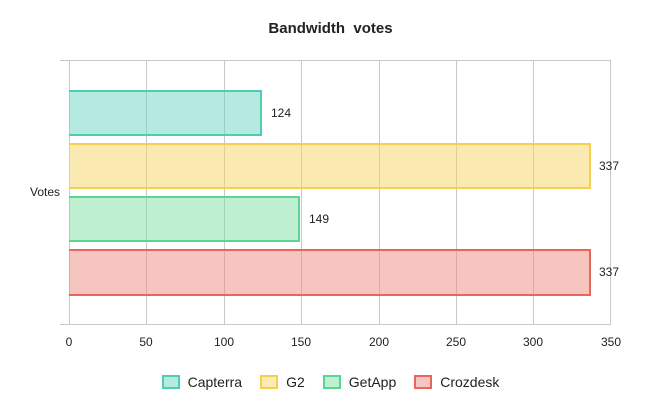 The width and height of the screenshot is (661, 420). I want to click on legend-label: Crozdesk, so click(470, 382).